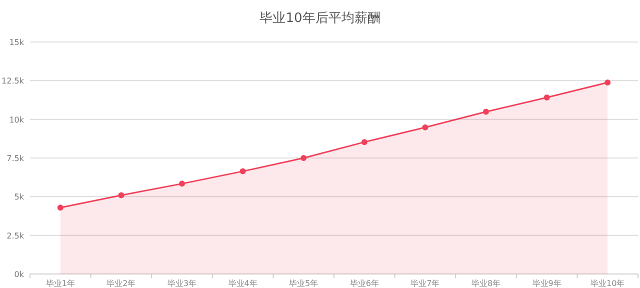  Describe the element at coordinates (607, 283) in the screenshot. I see `x-tick-label: 毕业10年` at that location.